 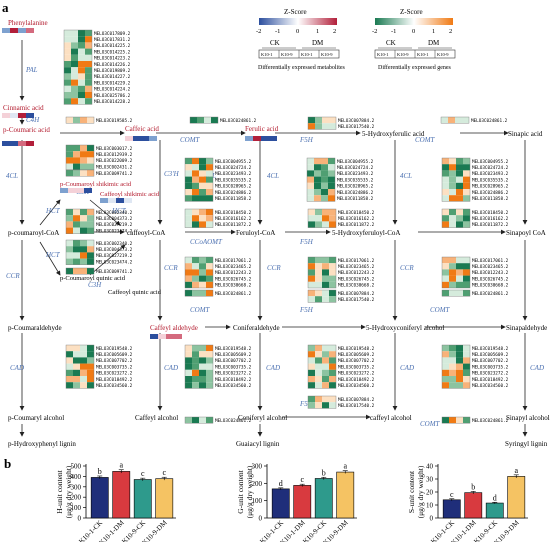 What do you see at coordinates (516, 470) in the screenshot?
I see `significance-letter: a` at bounding box center [516, 470].